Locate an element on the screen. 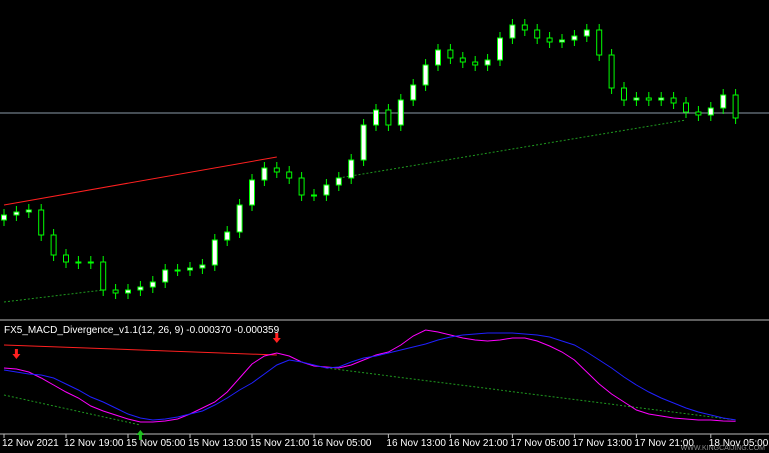 The height and width of the screenshot is (453, 769). x-tick-label: 16 Nov 21:00 is located at coordinates (478, 443).